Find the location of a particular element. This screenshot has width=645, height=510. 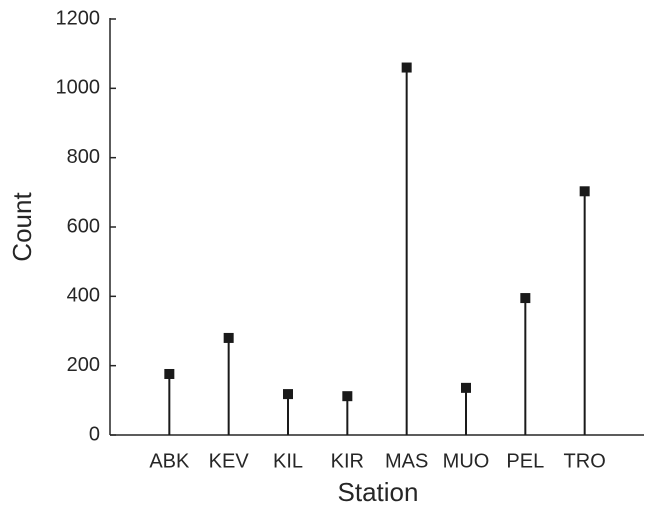

y-tick-label: 400 is located at coordinates (83, 296).